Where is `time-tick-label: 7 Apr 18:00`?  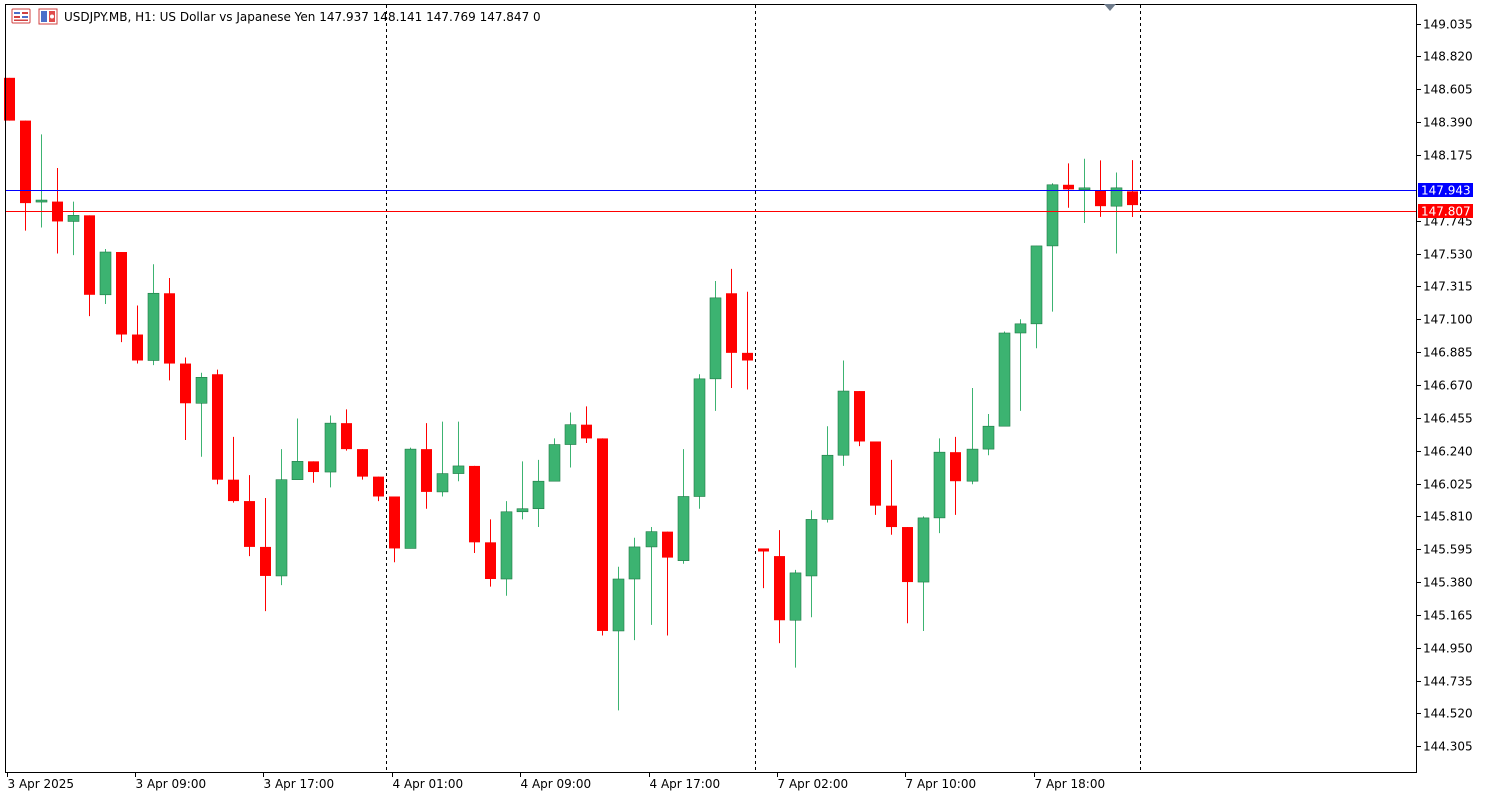
time-tick-label: 7 Apr 18:00 is located at coordinates (1070, 784).